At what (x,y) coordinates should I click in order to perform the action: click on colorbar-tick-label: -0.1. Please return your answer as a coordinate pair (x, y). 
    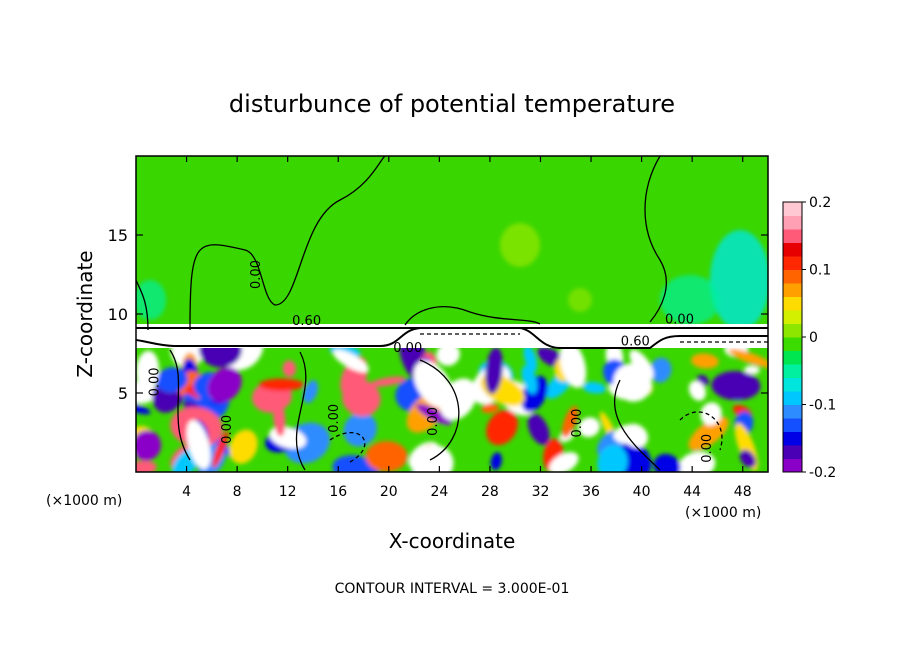
    Looking at the image, I should click on (822, 406).